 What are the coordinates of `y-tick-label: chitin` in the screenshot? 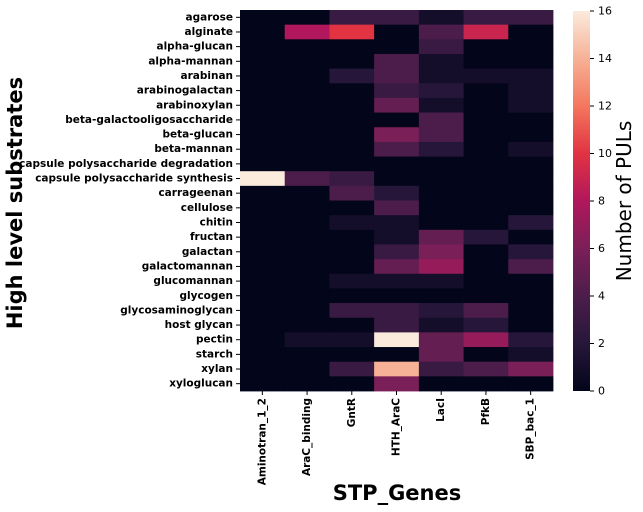 It's located at (216, 222).